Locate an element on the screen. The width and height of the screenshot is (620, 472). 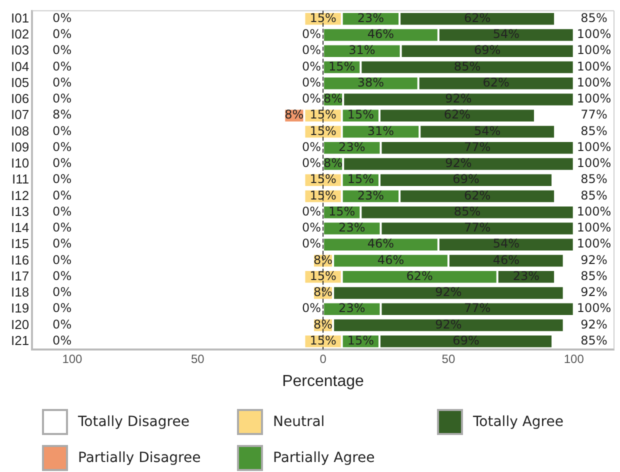
y-tick-label: I10 is located at coordinates (20, 163).